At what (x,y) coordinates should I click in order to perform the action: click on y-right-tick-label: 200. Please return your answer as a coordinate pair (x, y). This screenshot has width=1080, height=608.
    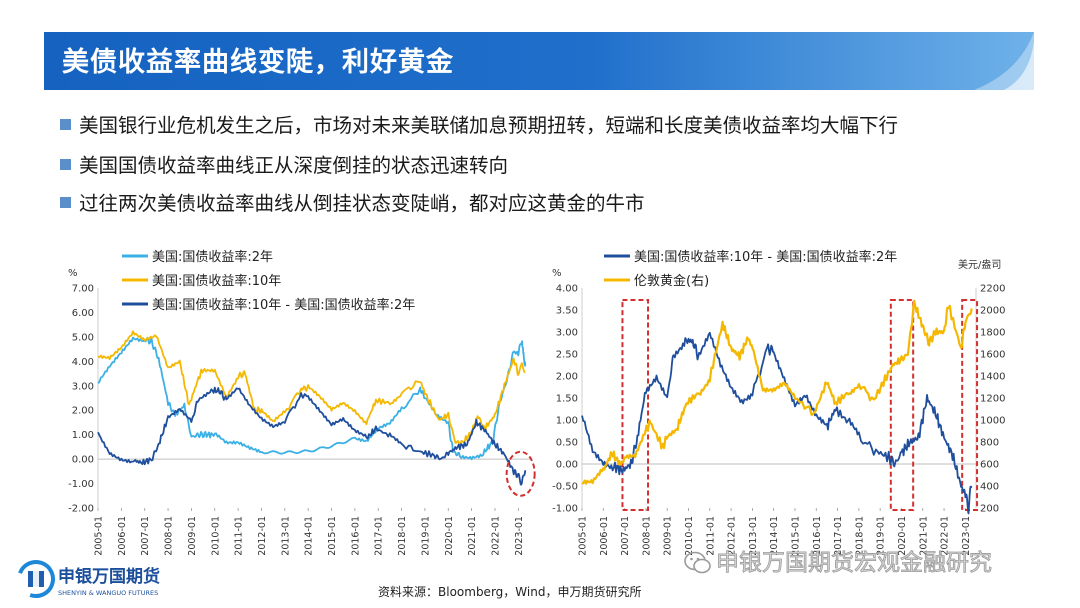
    Looking at the image, I should click on (989, 509).